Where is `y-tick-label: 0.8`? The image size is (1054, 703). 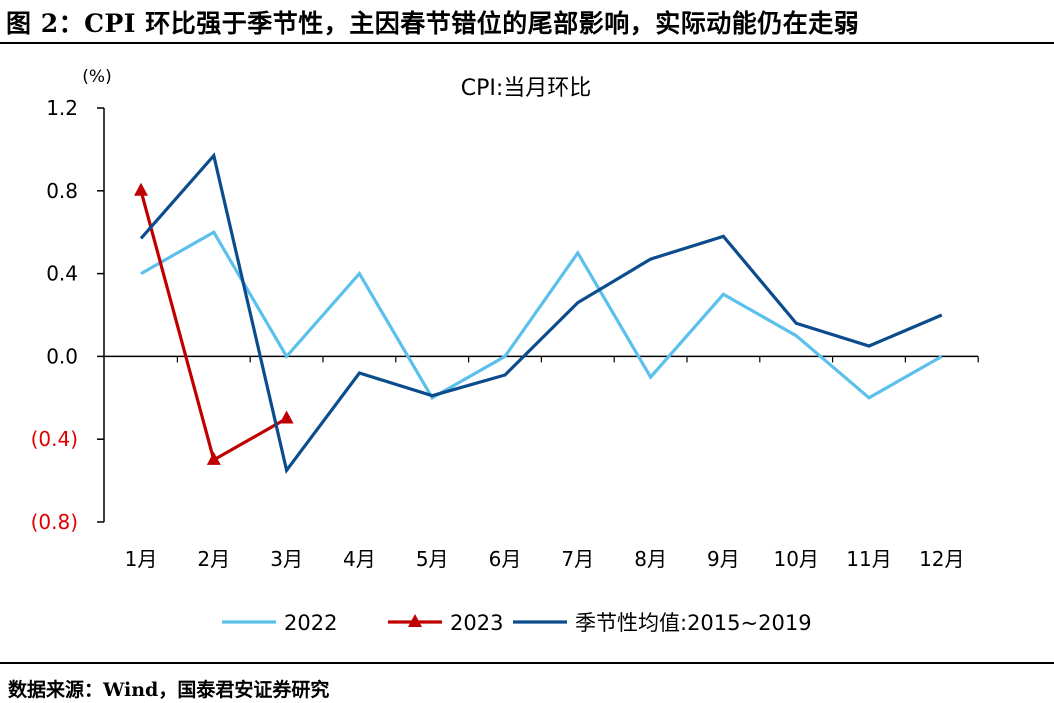 y-tick-label: 0.8 is located at coordinates (62, 191).